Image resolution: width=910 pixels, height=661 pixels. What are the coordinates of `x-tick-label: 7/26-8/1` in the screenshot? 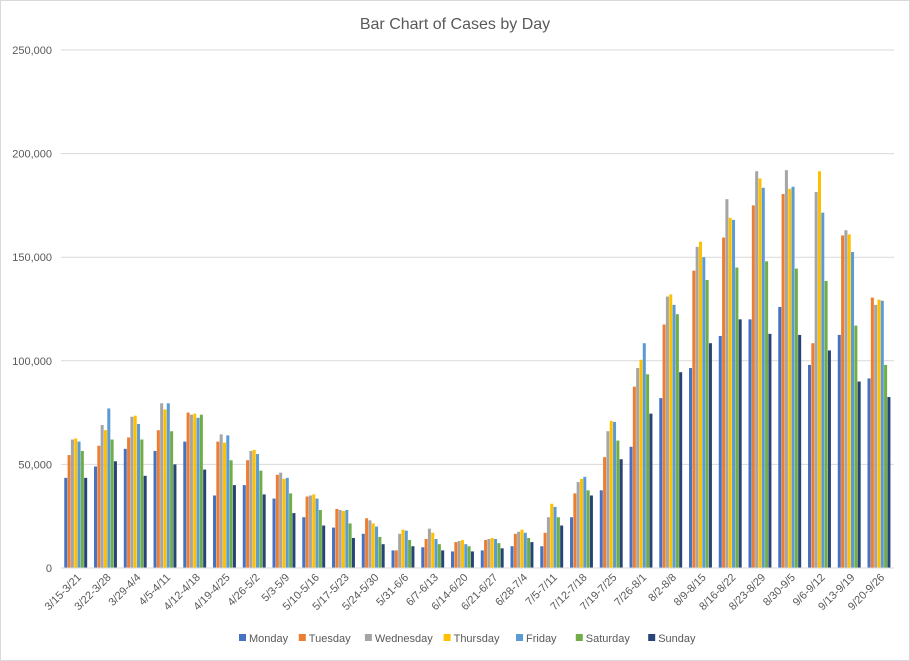 It's located at (630, 590).